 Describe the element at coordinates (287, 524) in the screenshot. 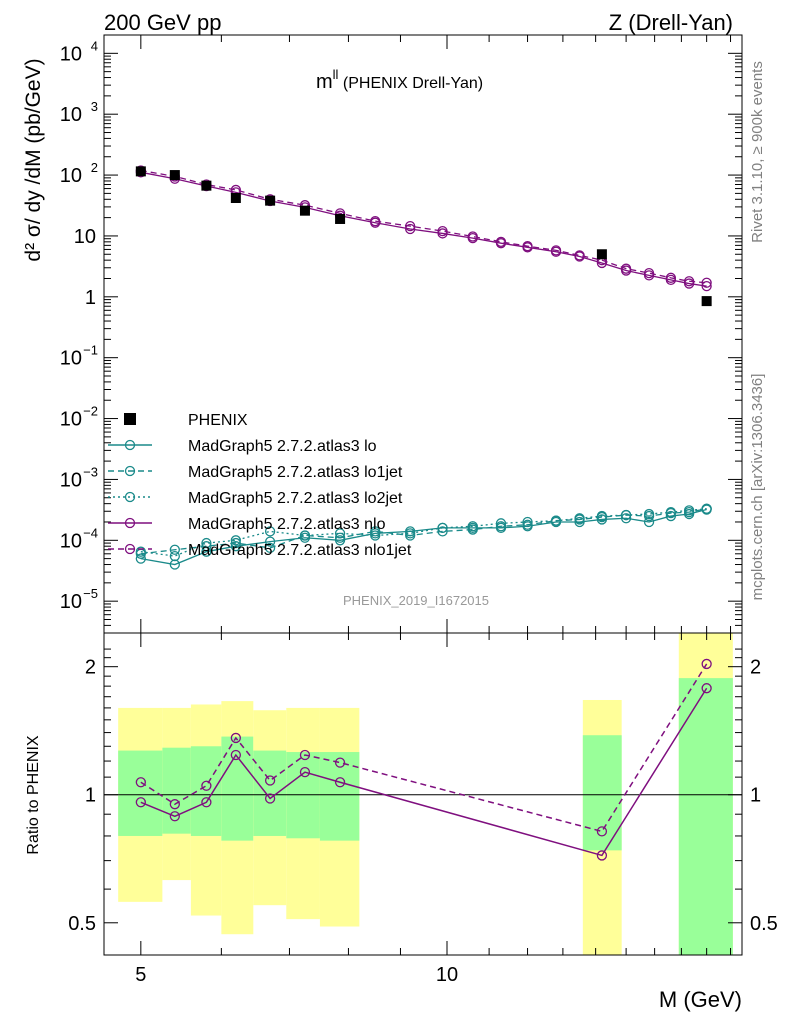

I see `legend-label: MadGraph5 2.7.2.atlas3 nlo` at that location.